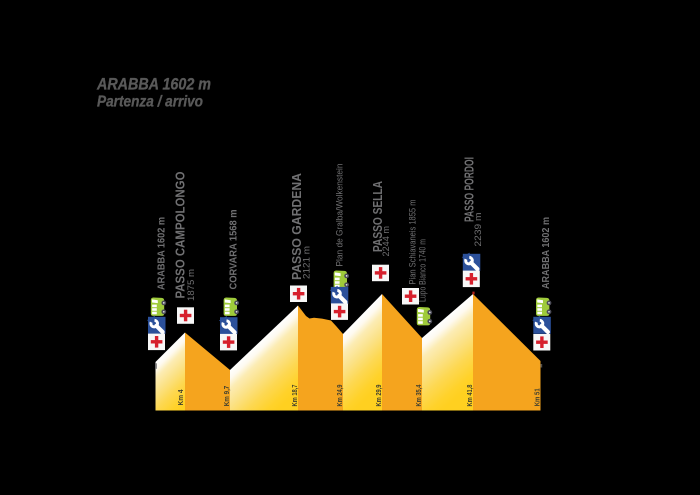 This screenshot has height=495, width=700. I want to click on svg-text: Km 29,9, so click(379, 395).